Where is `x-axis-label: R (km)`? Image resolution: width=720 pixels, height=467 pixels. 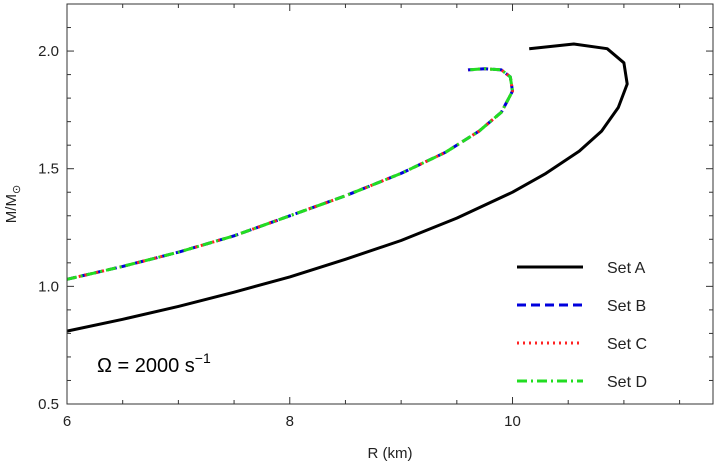 x-axis-label: R (km) is located at coordinates (390, 453).